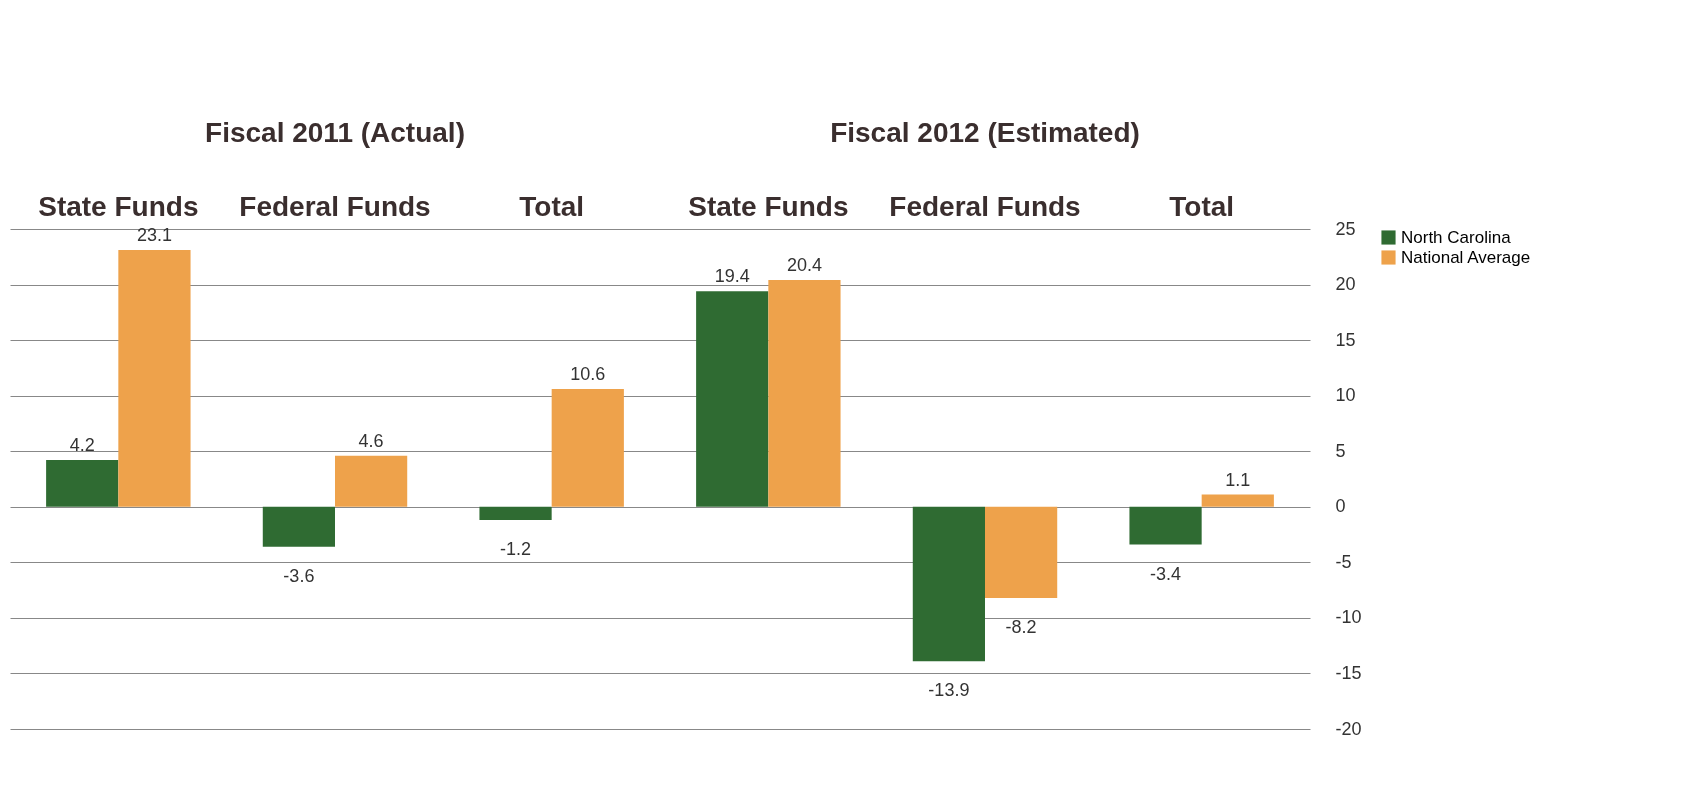 Image resolution: width=1698 pixels, height=811 pixels. Describe the element at coordinates (588, 374) in the screenshot. I see `data-label: 10.6` at that location.